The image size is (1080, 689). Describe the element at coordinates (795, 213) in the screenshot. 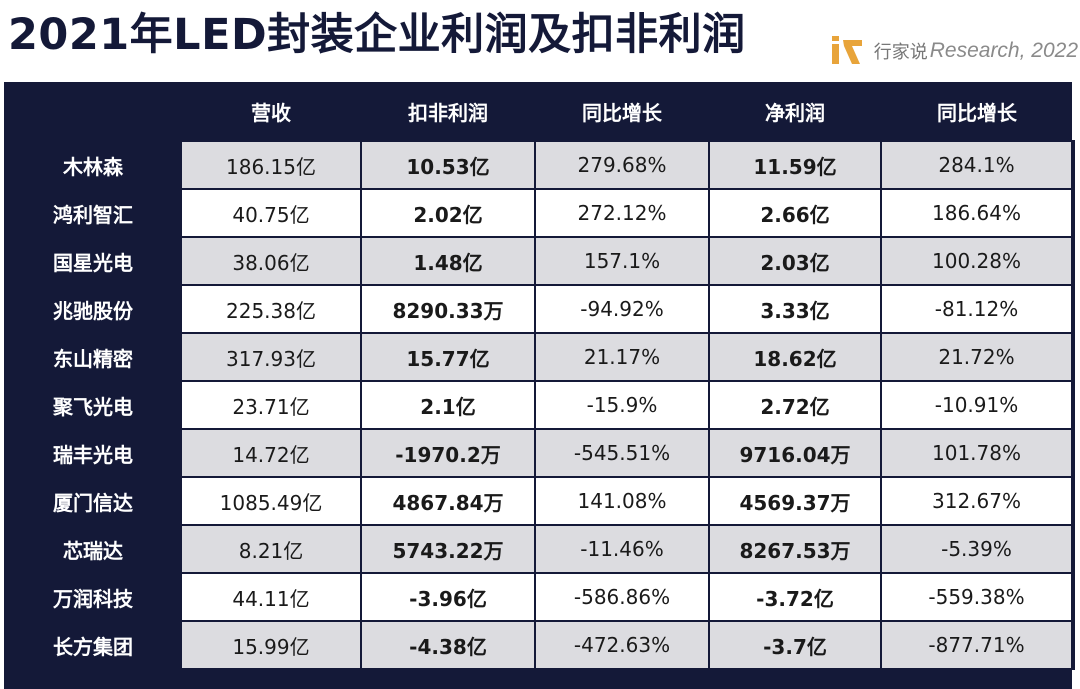

I see `cell-net-profit: 2.66亿` at that location.